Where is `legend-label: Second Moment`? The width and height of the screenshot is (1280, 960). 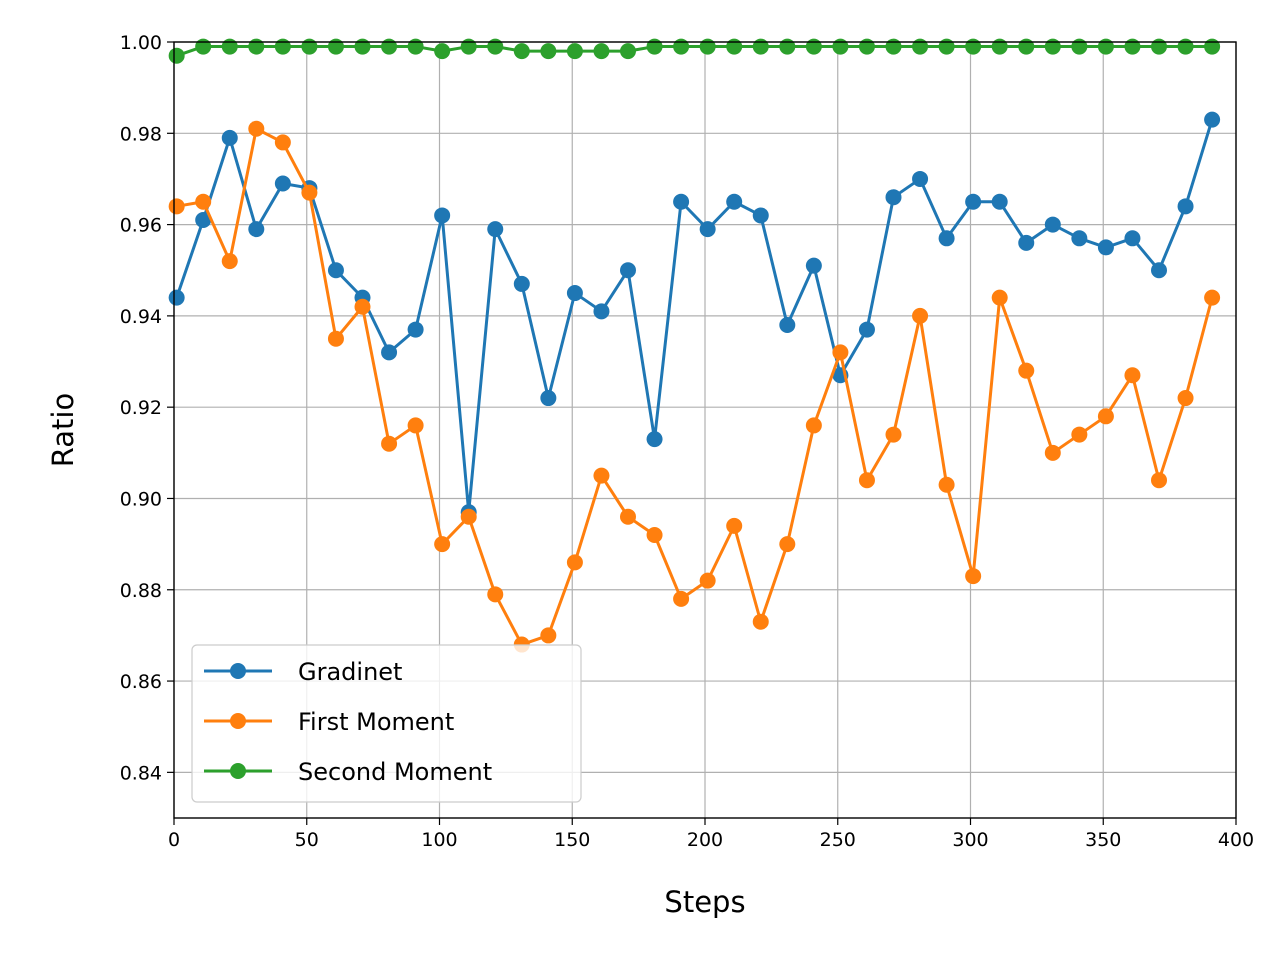 legend-label: Second Moment is located at coordinates (395, 772).